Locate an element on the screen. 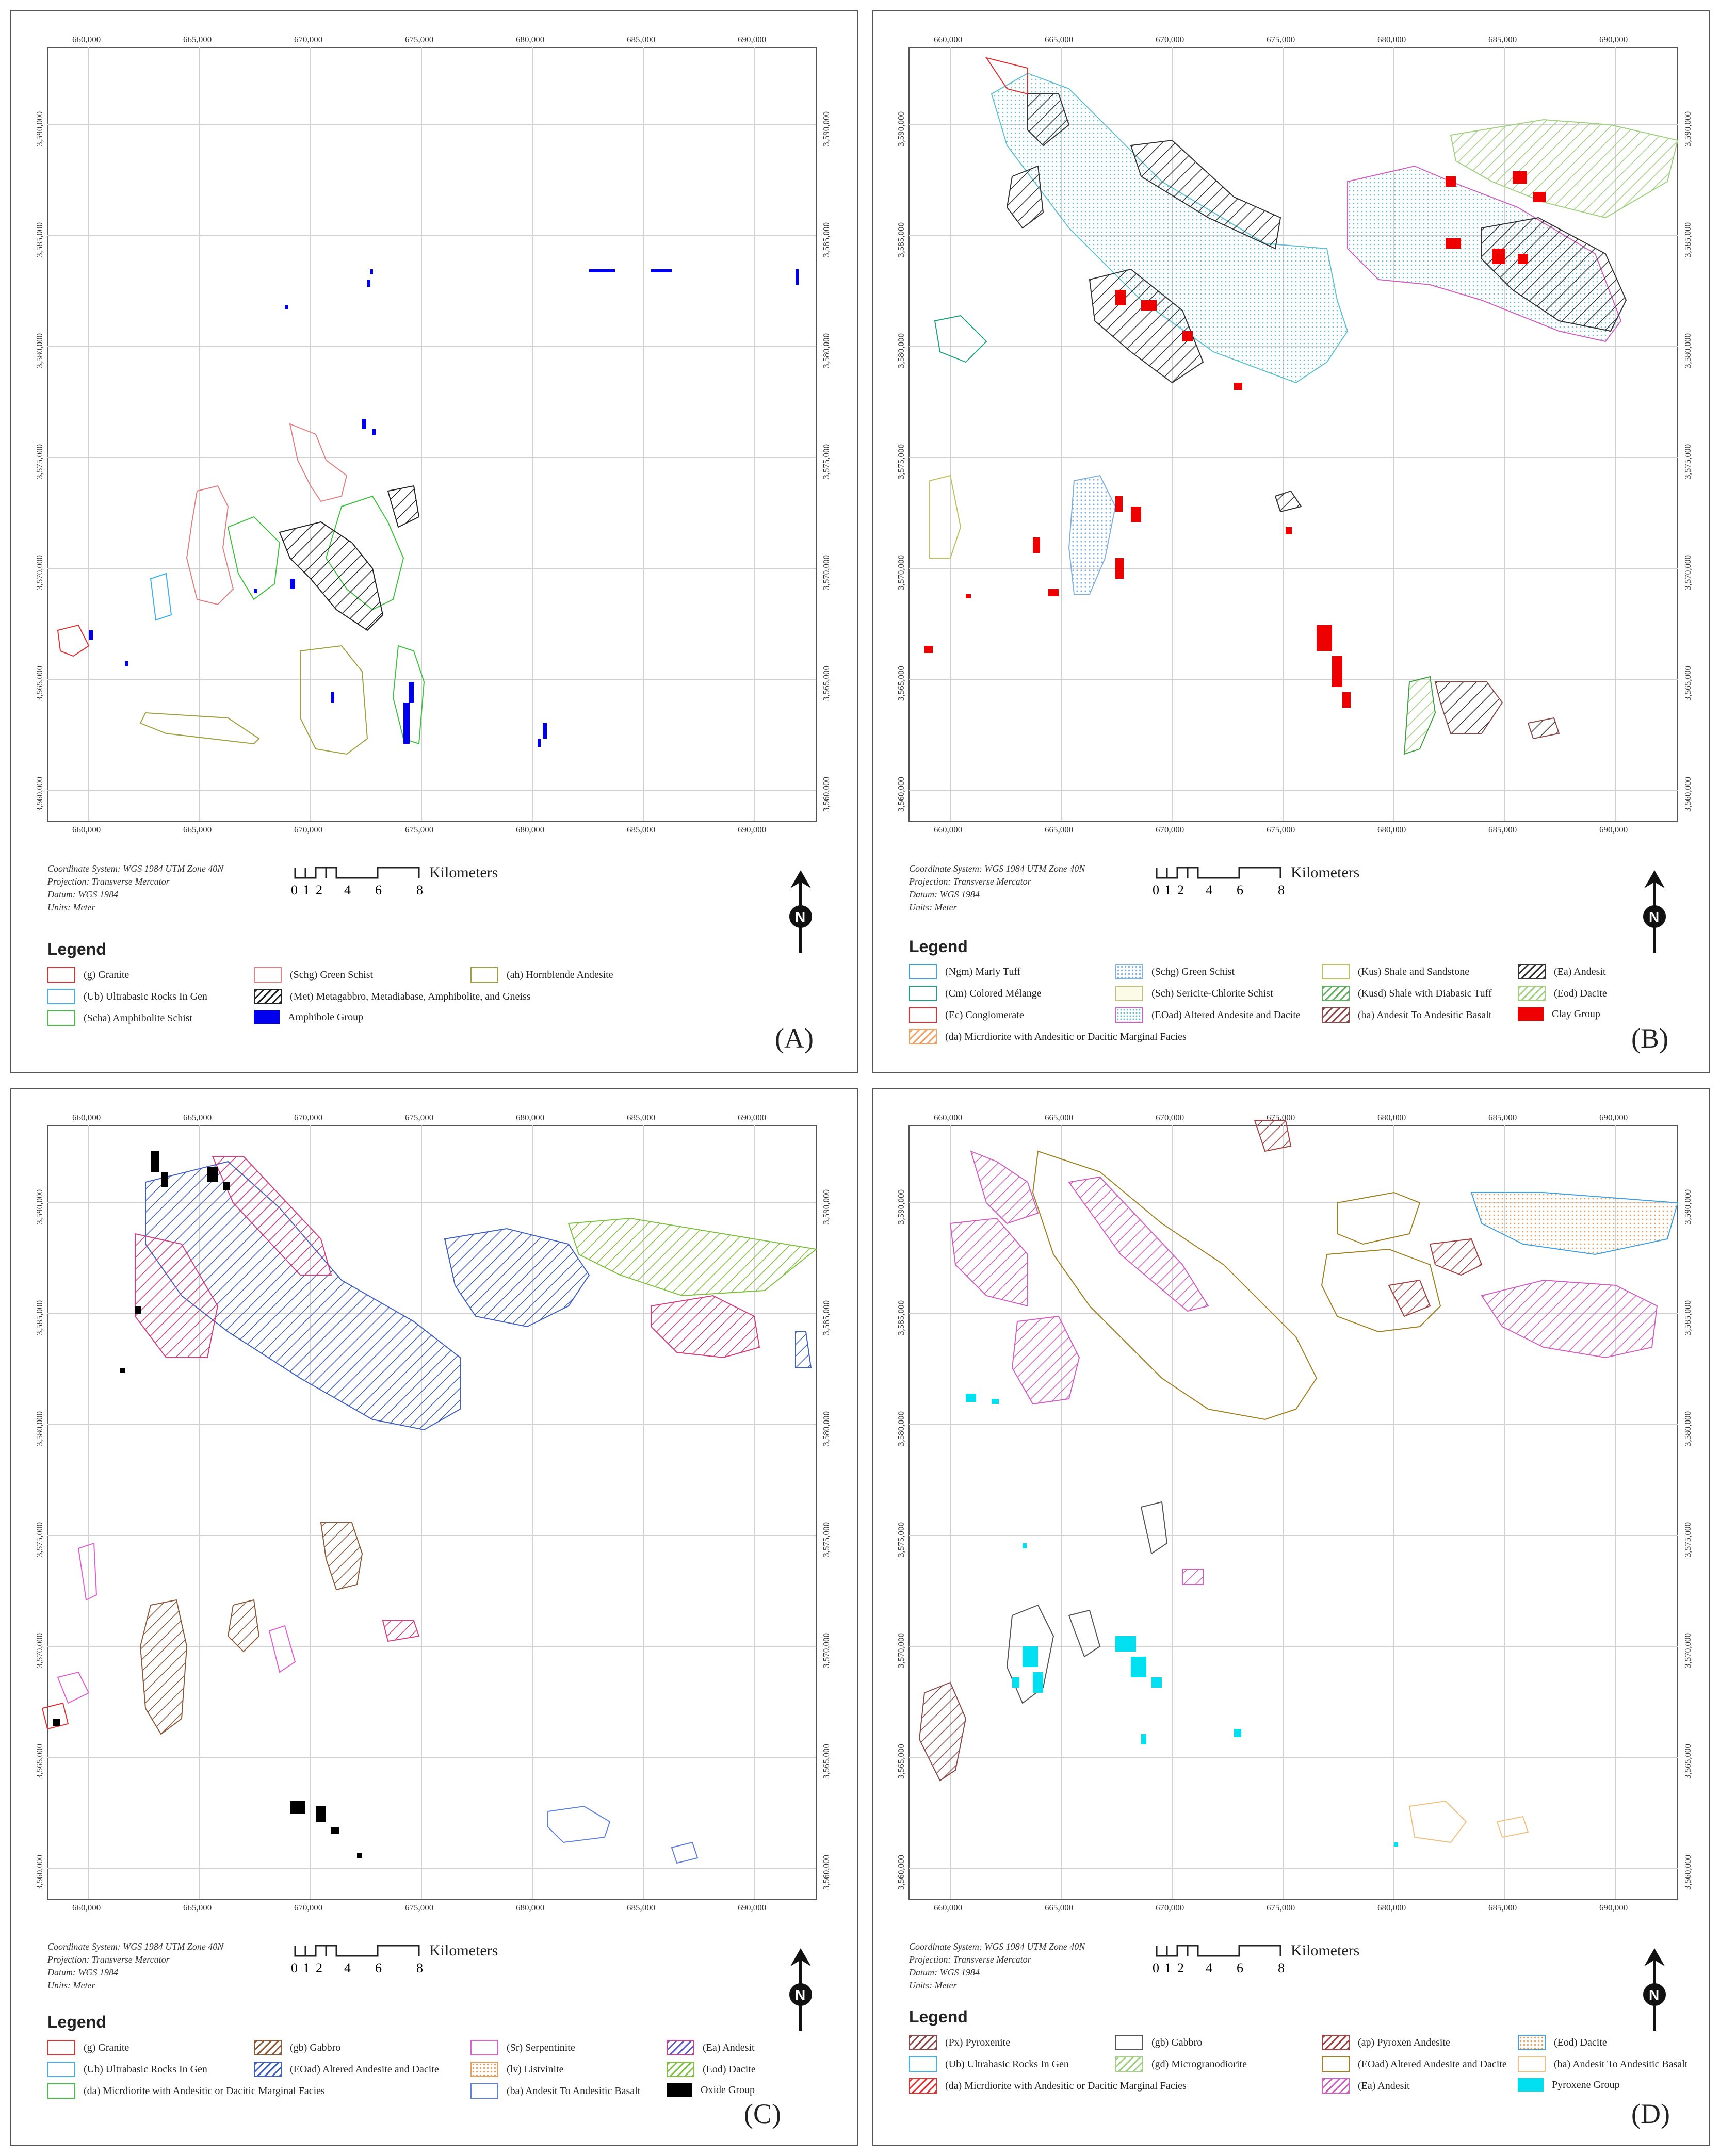  scale-label: 2 is located at coordinates (1180, 1968).